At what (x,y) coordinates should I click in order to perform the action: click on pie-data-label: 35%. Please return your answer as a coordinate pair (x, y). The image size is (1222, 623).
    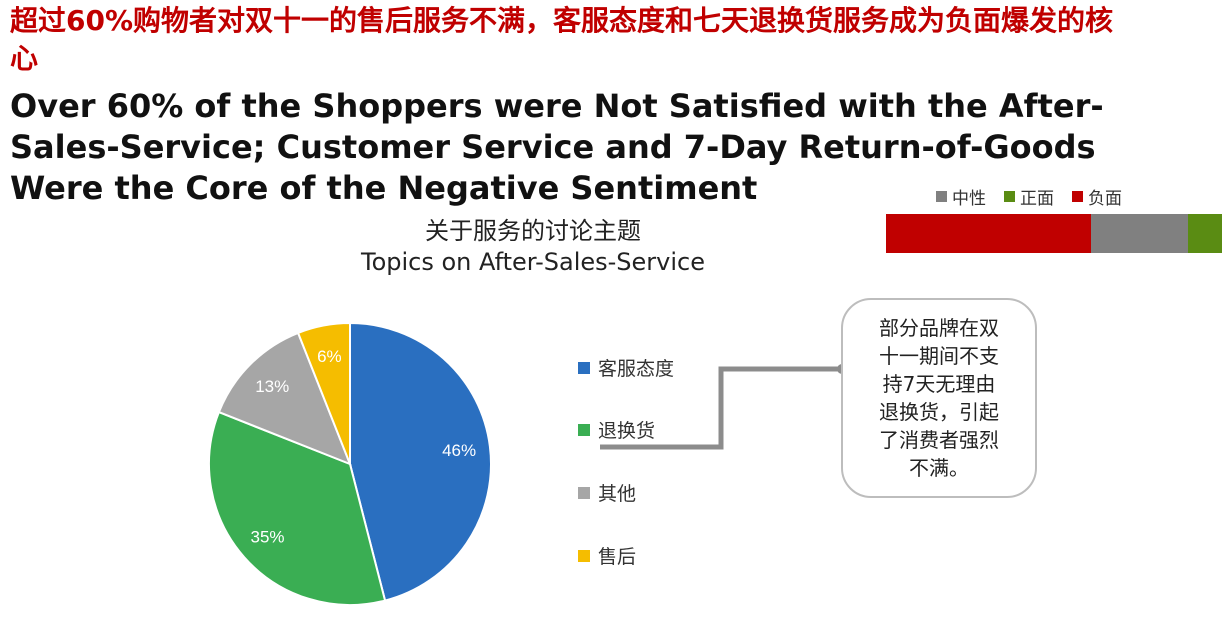
    Looking at the image, I should click on (267, 537).